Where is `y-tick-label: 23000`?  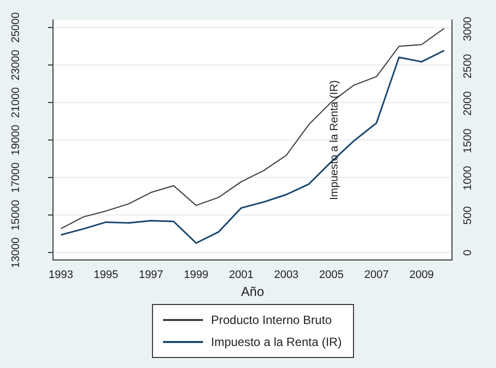 y-tick-label: 23000 is located at coordinates (16, 65).